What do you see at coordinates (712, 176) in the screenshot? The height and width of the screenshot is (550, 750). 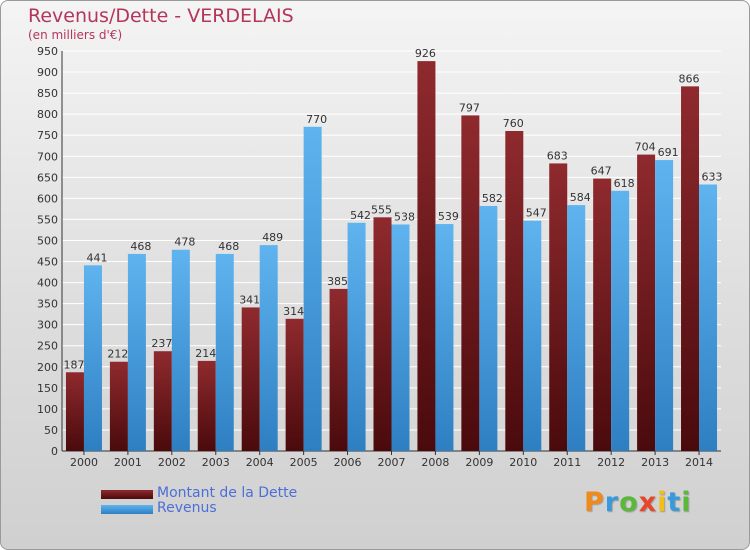 I see `data-label-revenue: 633` at bounding box center [712, 176].